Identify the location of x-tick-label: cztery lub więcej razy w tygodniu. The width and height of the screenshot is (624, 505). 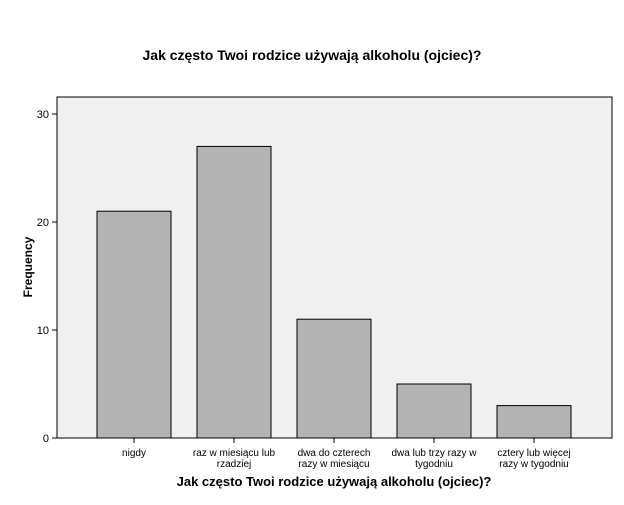
(533, 459).